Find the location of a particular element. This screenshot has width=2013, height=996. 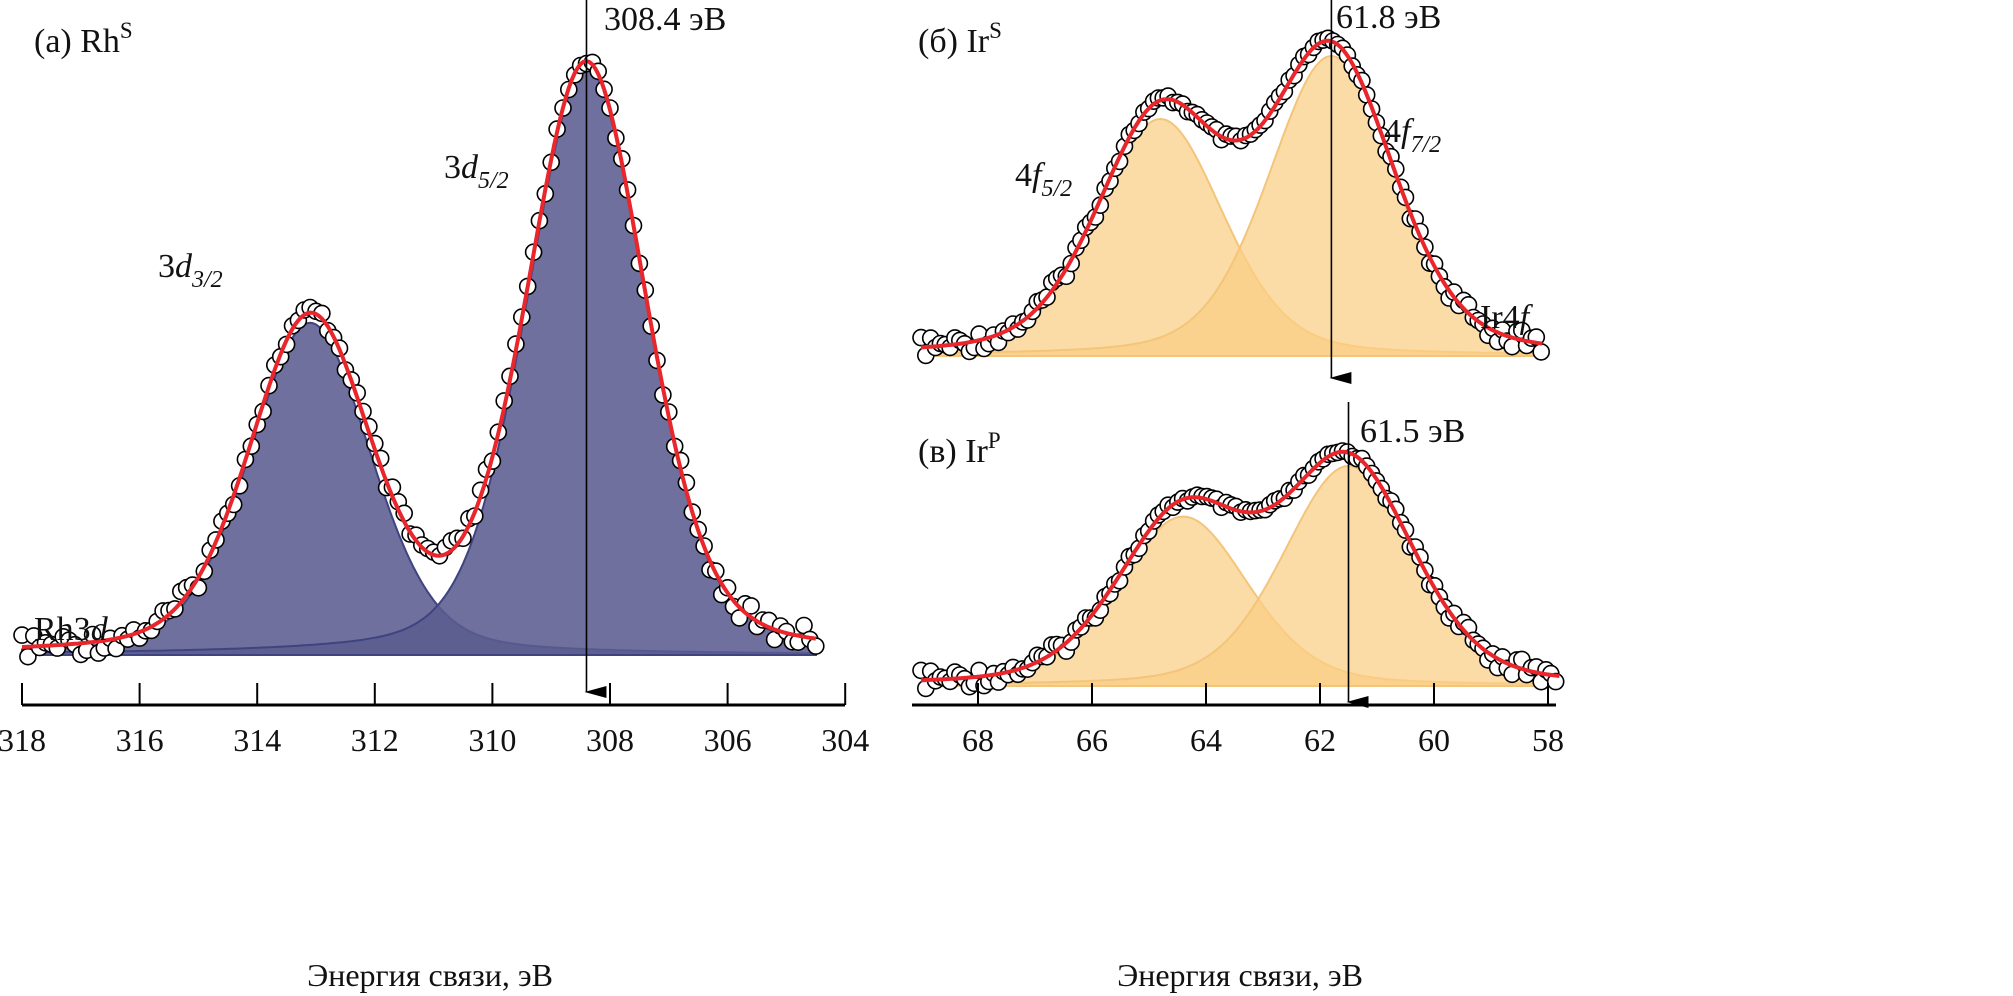

x-tick-label: 60 is located at coordinates (1434, 740).